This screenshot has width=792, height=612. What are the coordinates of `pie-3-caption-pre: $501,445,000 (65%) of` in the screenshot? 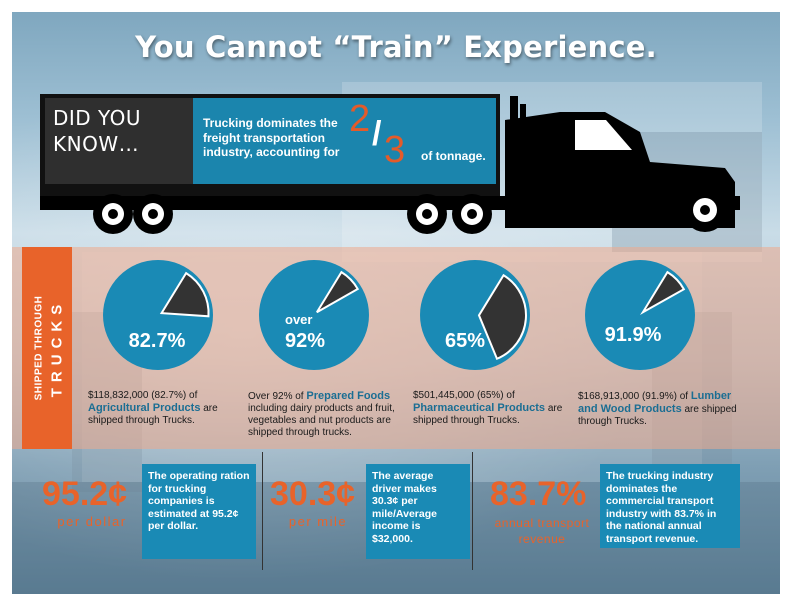 It's located at (464, 395).